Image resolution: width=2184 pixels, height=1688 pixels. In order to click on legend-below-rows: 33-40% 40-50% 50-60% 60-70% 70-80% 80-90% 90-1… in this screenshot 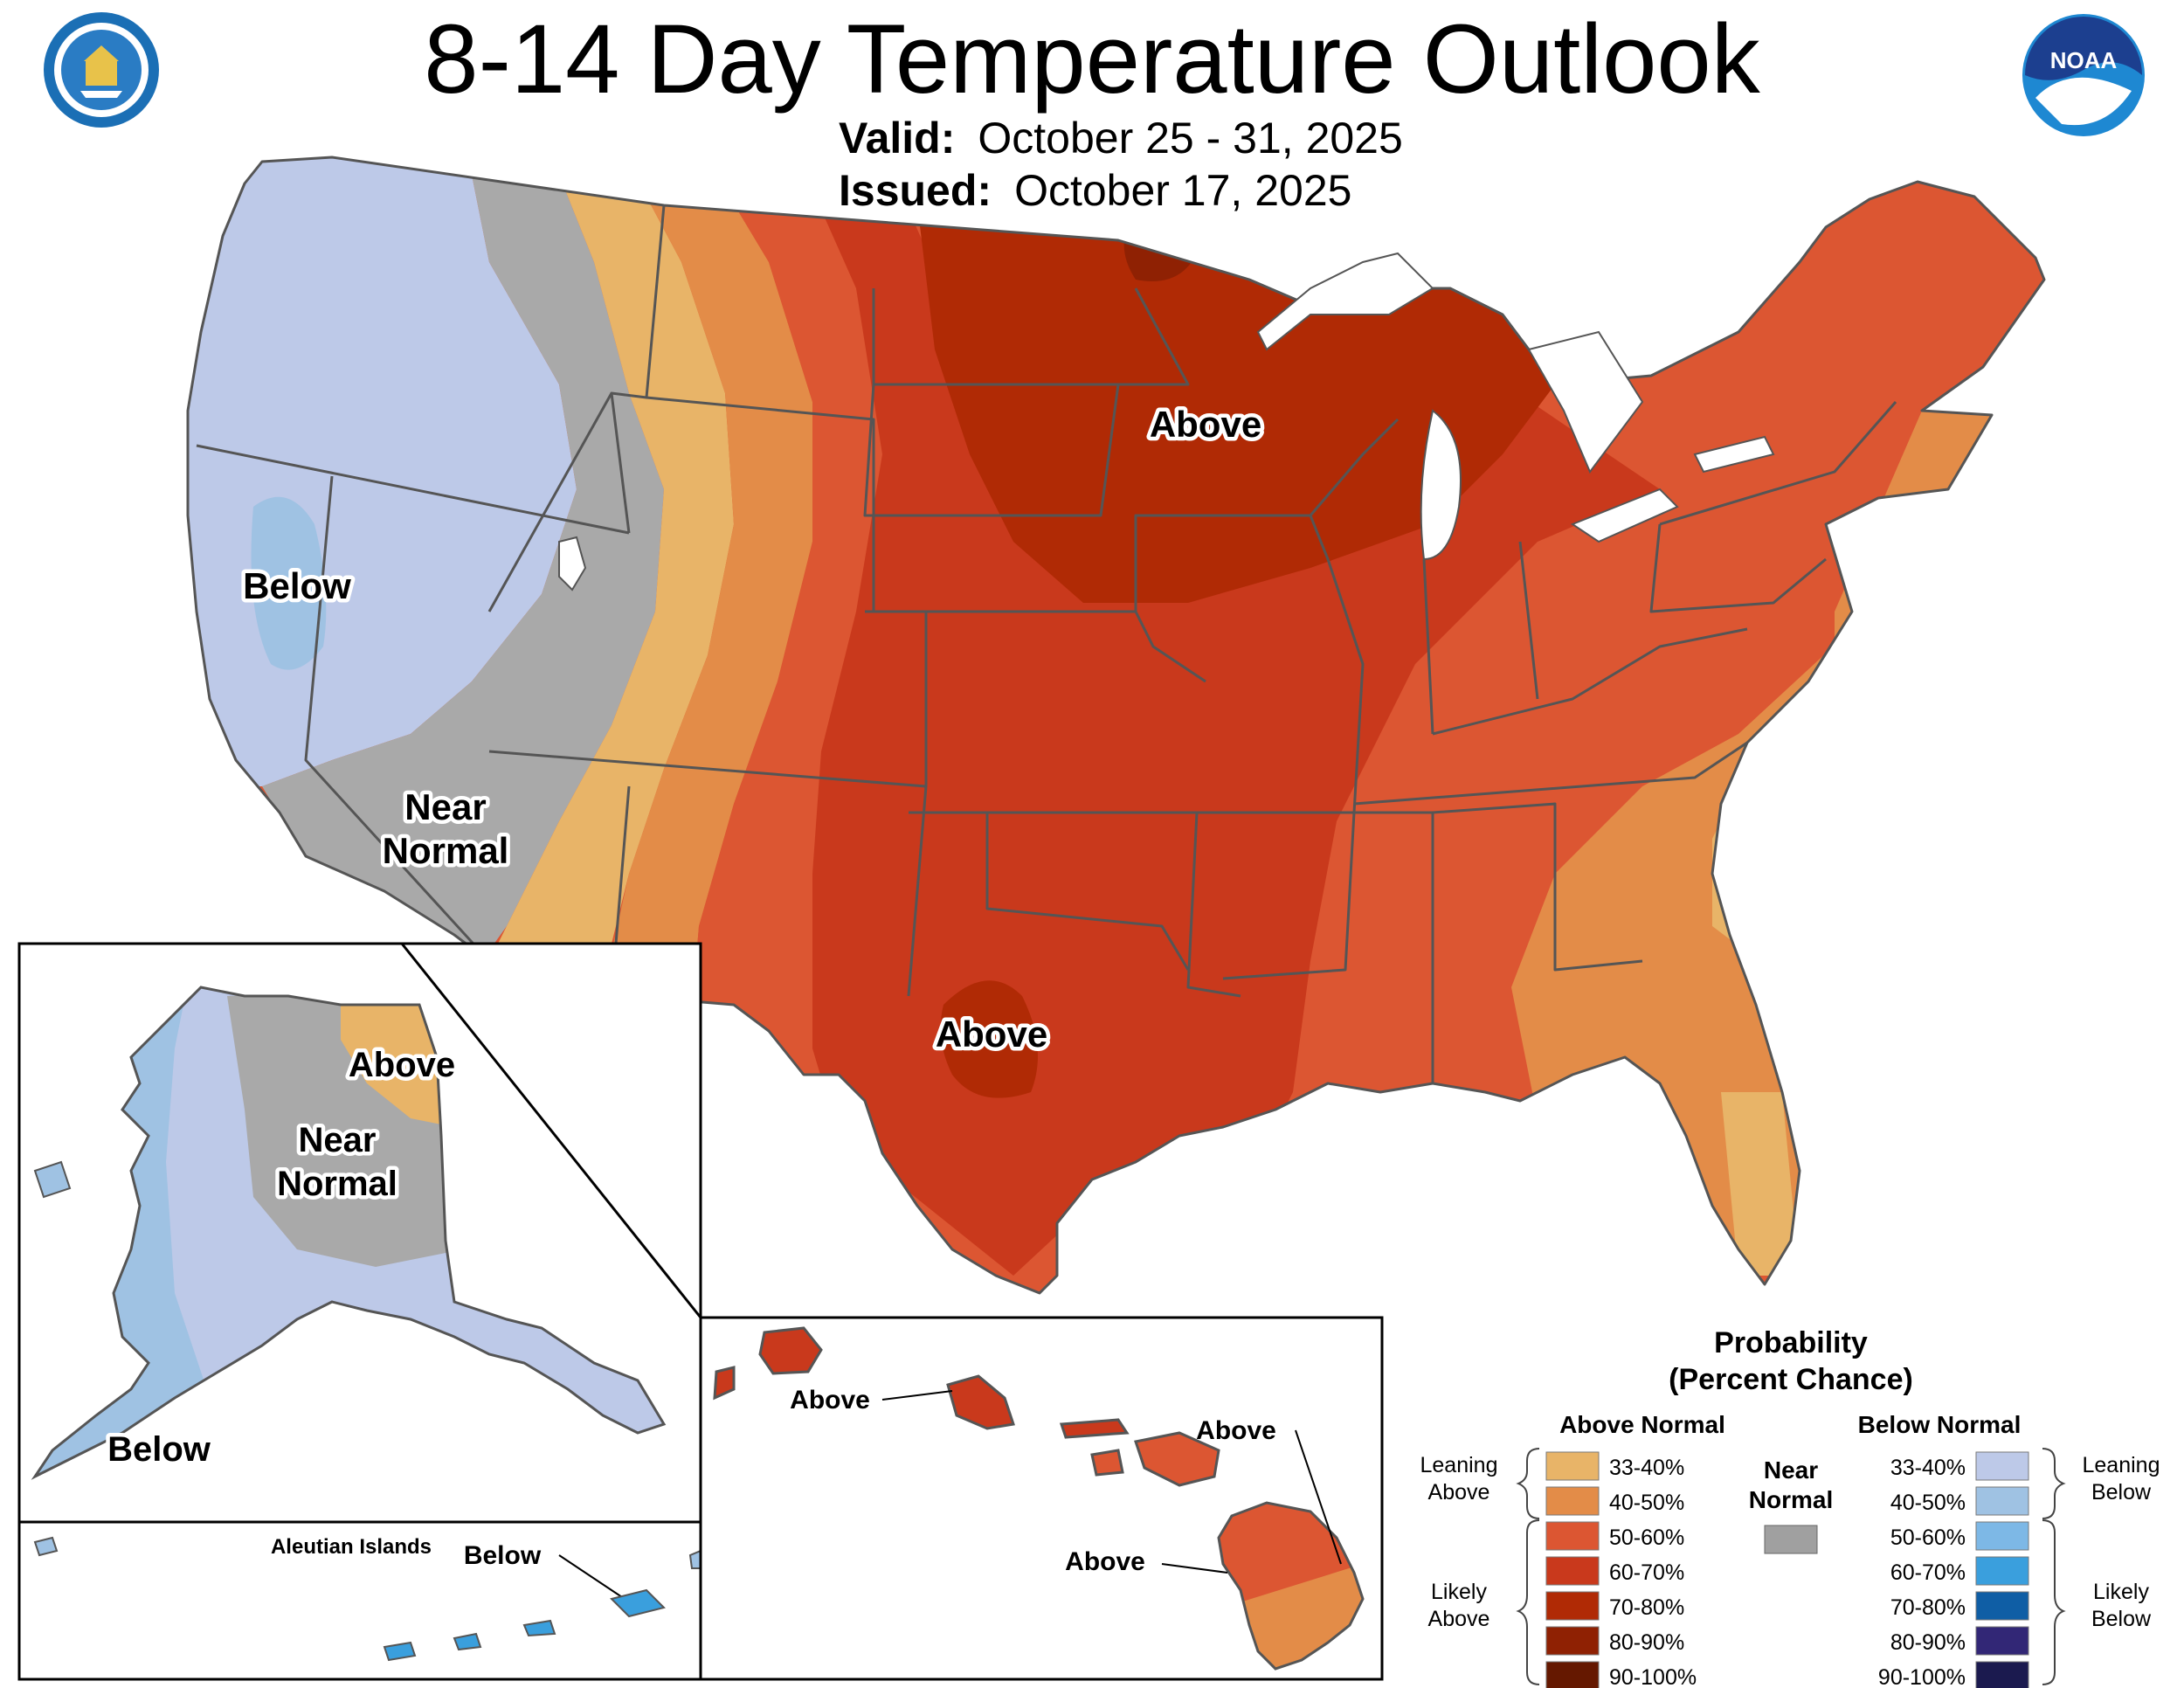, I will do `click(1953, 1569)`.